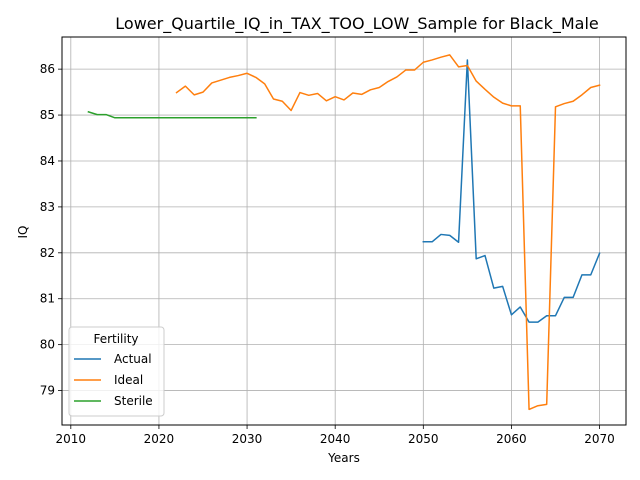 The height and width of the screenshot is (480, 640). What do you see at coordinates (335, 439) in the screenshot?
I see `x-tick-label: 2040` at bounding box center [335, 439].